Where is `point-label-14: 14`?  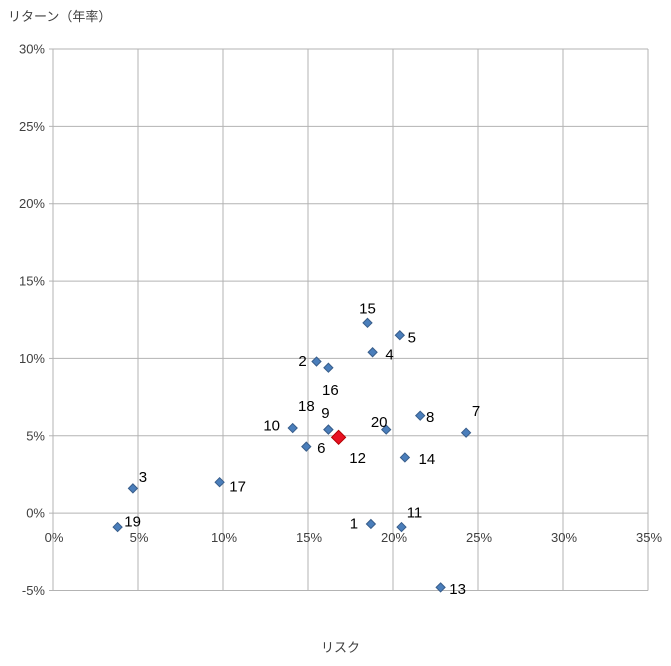
point-label-14: 14 is located at coordinates (427, 459).